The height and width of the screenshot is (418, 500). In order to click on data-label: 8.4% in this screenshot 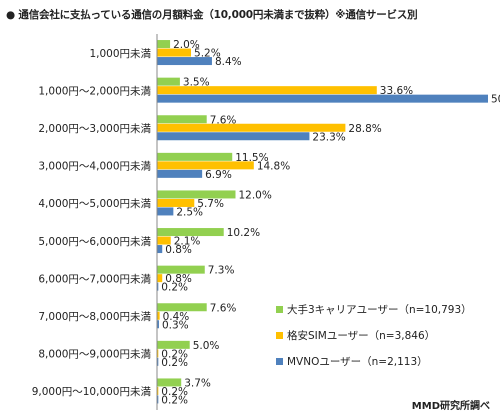, I will do `click(228, 62)`.